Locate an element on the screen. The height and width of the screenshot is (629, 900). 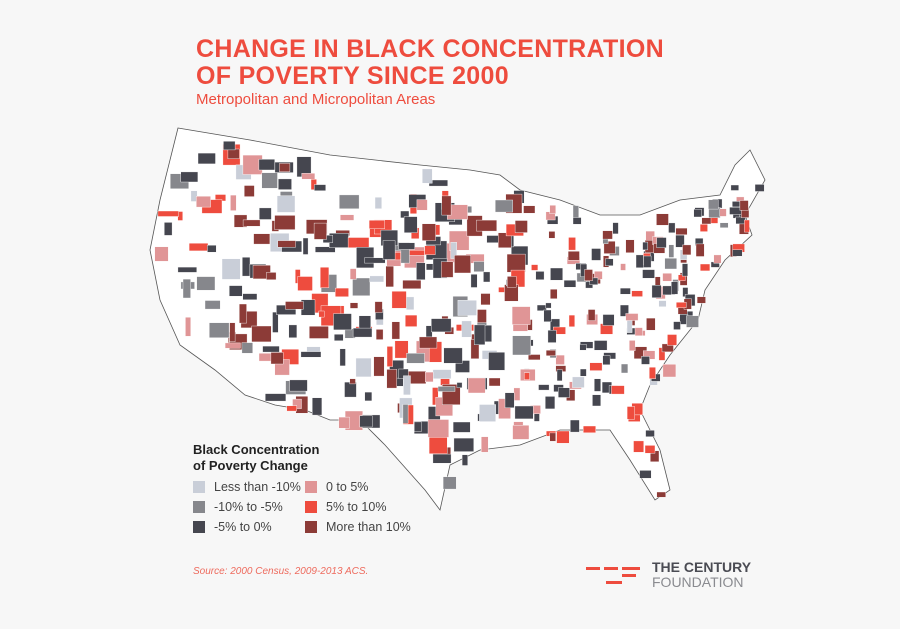
legend-label: 0 to 5% is located at coordinates (347, 487).